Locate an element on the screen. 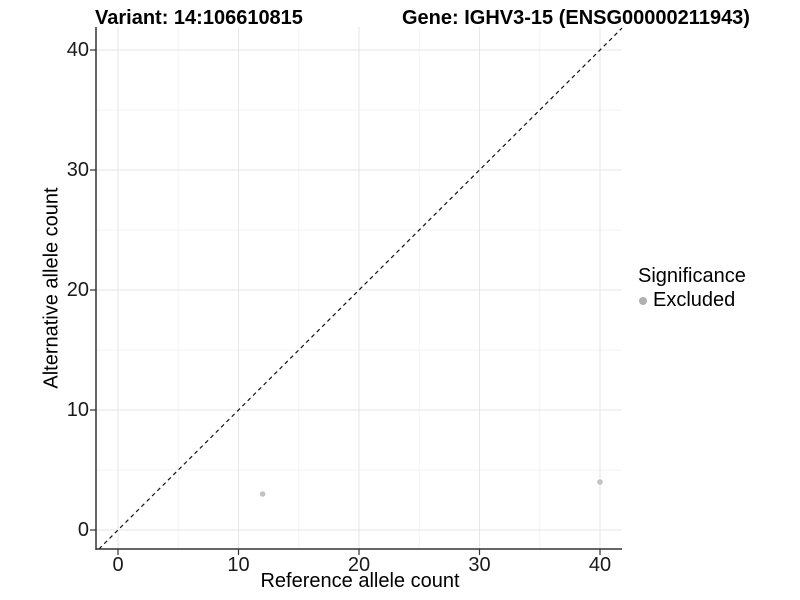  legend-title: Significance is located at coordinates (692, 276).